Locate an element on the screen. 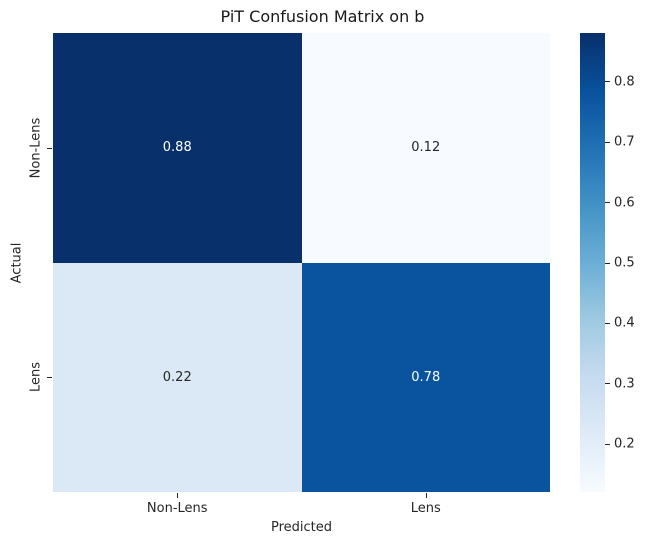  y-tick-label-nonlens: Non-Lens is located at coordinates (36, 148).